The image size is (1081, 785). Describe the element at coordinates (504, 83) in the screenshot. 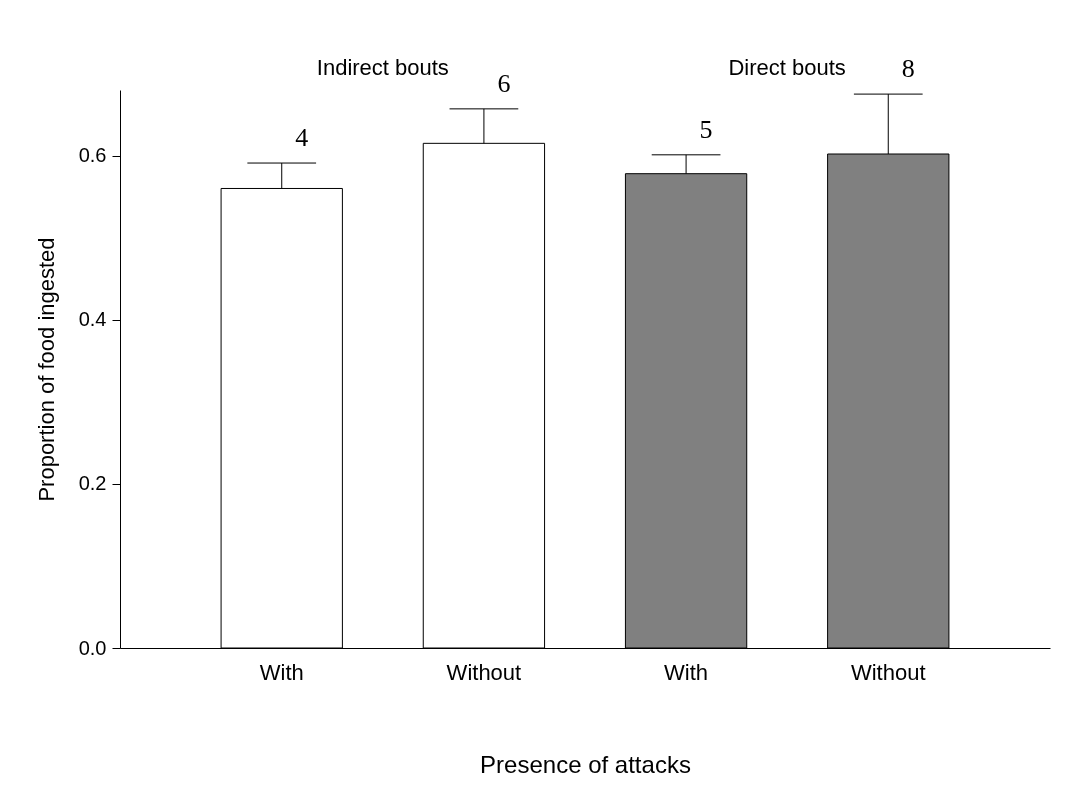

I see `annotation: 6` at that location.